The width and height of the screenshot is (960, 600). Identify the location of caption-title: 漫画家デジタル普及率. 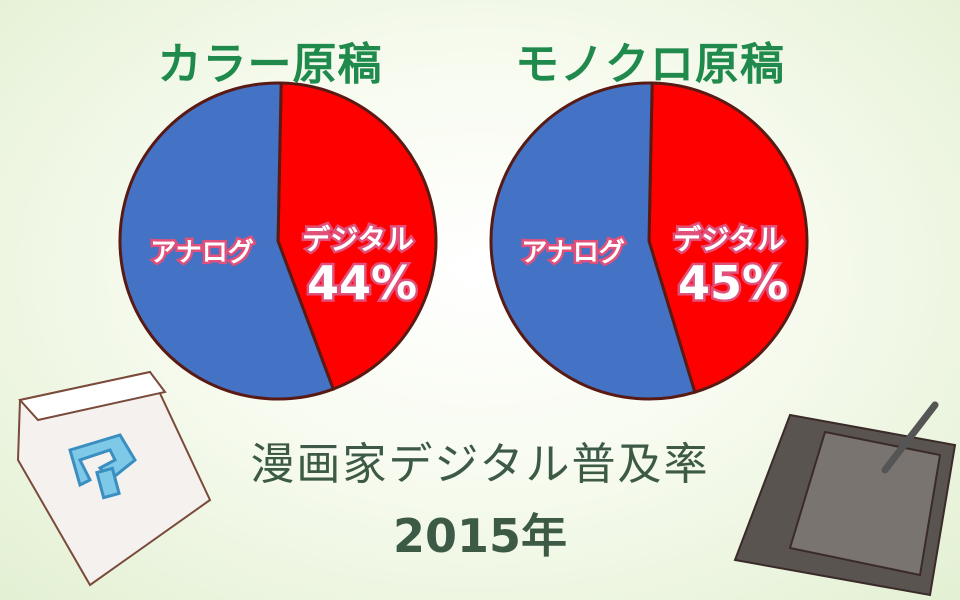
(480, 464).